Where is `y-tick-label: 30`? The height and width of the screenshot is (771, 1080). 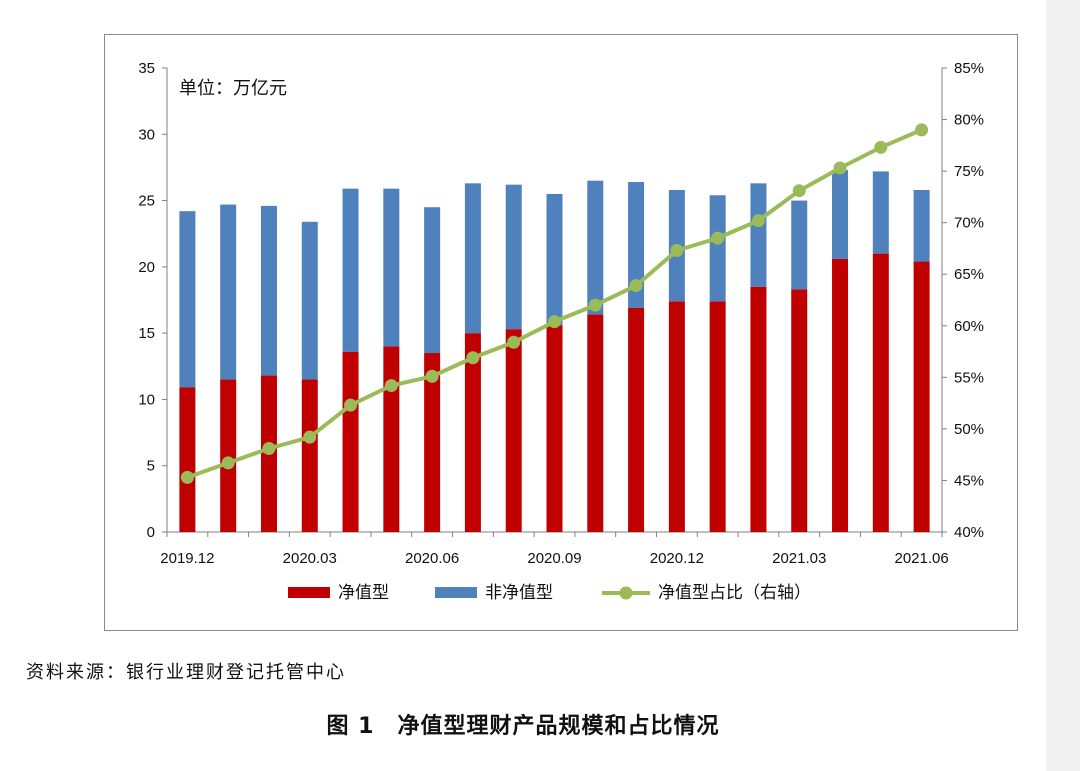 y-tick-label: 30 is located at coordinates (146, 134).